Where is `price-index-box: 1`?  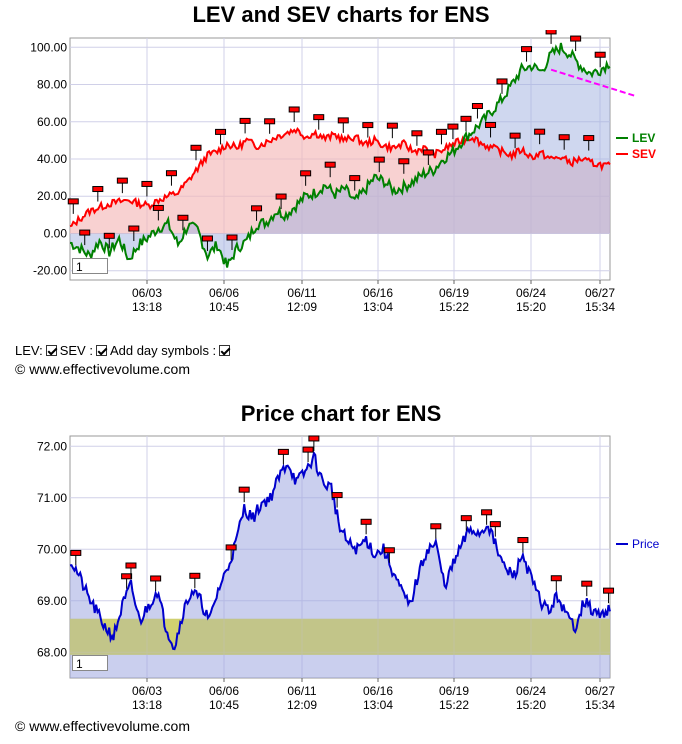
price-index-box: 1 is located at coordinates (90, 663).